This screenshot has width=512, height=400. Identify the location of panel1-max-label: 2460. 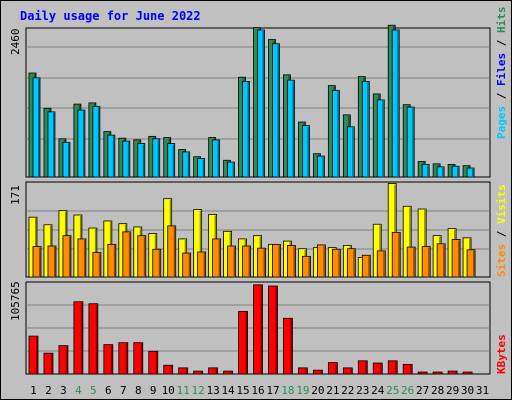
(15, 42).